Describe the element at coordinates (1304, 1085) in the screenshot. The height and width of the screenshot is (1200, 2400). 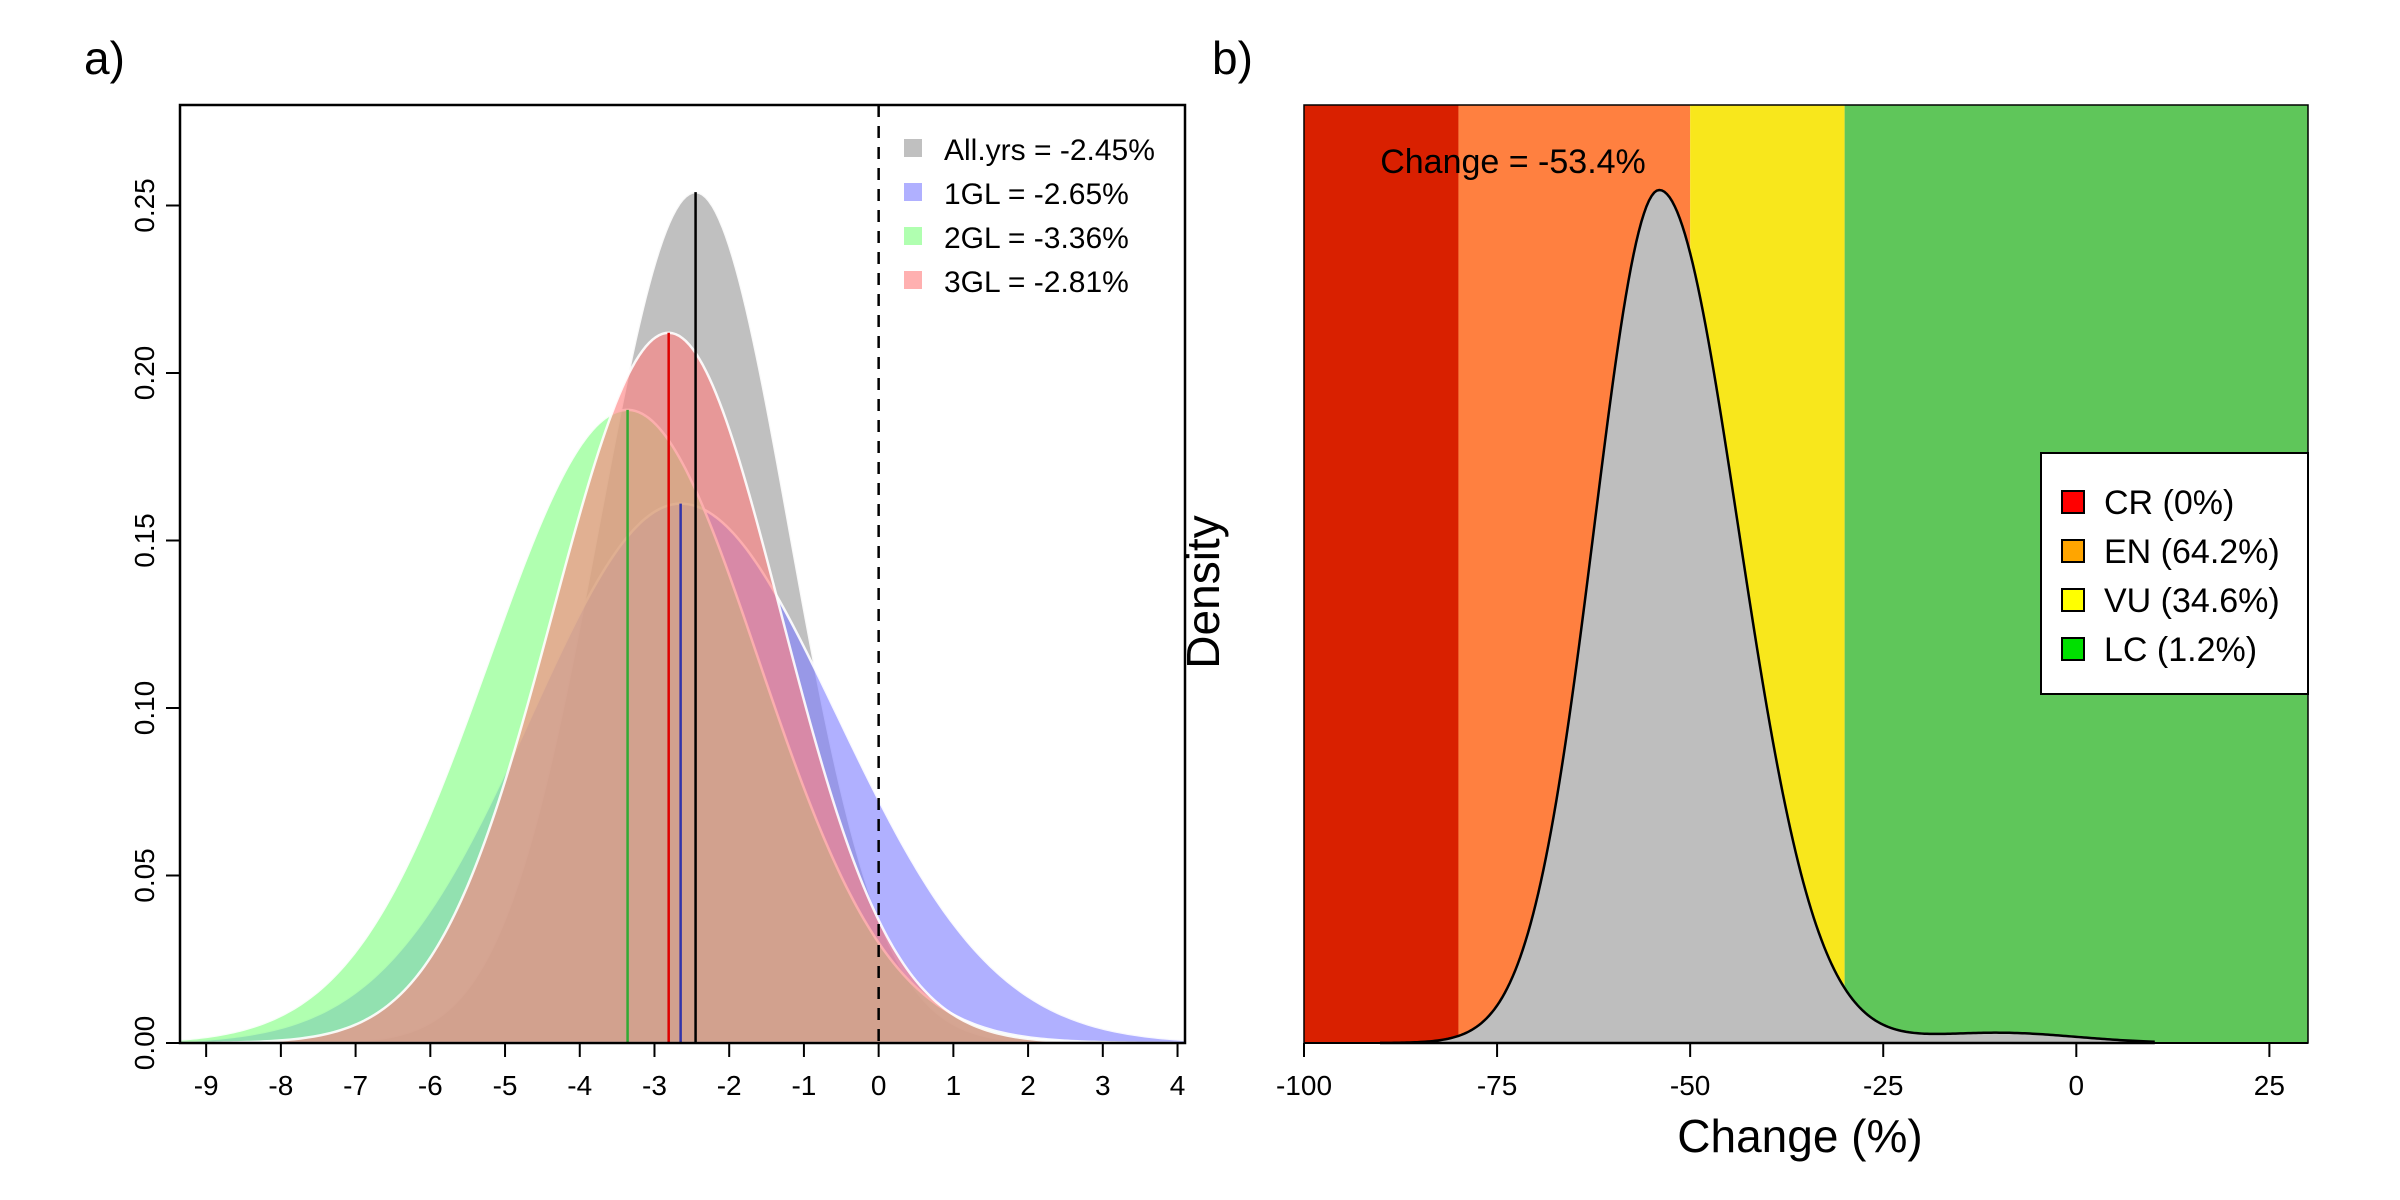
I see `panel-b-x-tick-label: -100` at that location.